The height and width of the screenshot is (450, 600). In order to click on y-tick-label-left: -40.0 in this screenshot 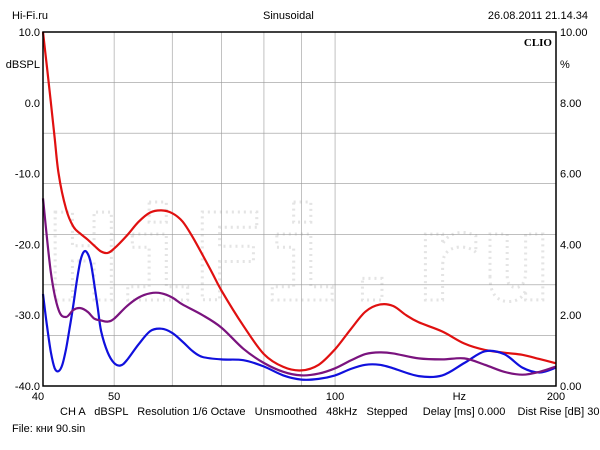, I will do `click(27, 387)`.